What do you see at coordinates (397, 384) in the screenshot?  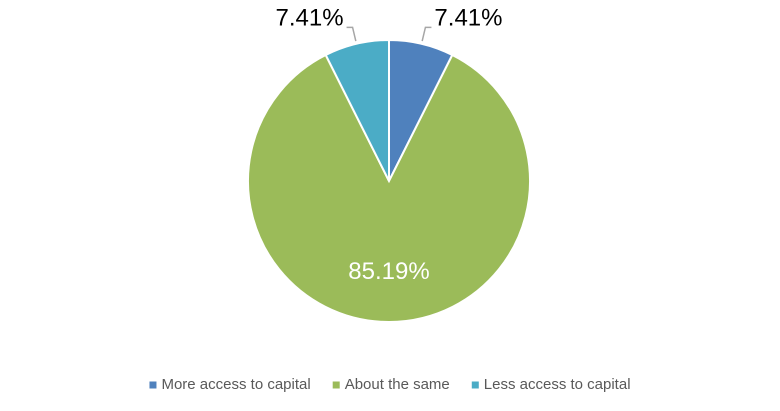 I see `legend-label: About the same` at bounding box center [397, 384].